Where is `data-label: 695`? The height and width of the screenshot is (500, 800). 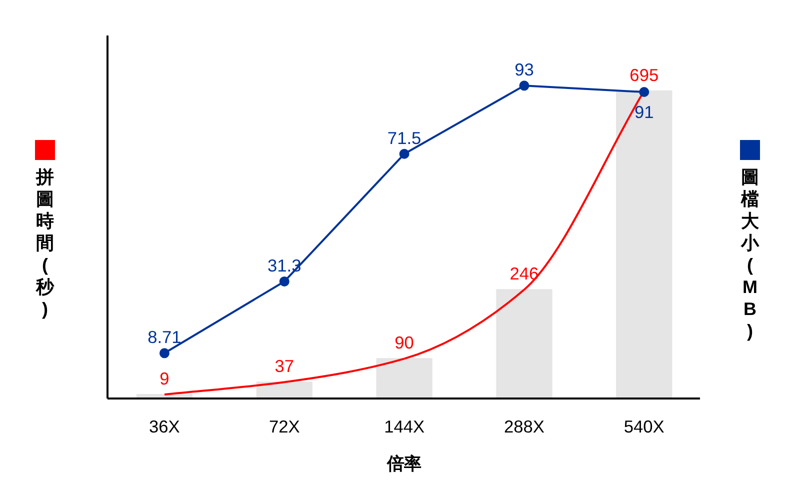
data-label: 695 is located at coordinates (644, 74).